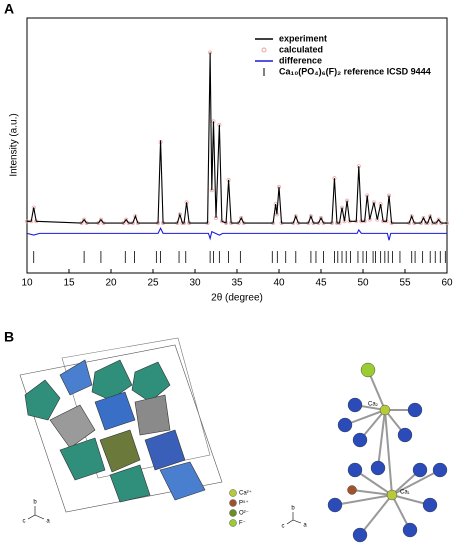  What do you see at coordinates (9, 337) in the screenshot?
I see `panel-label: B` at bounding box center [9, 337].